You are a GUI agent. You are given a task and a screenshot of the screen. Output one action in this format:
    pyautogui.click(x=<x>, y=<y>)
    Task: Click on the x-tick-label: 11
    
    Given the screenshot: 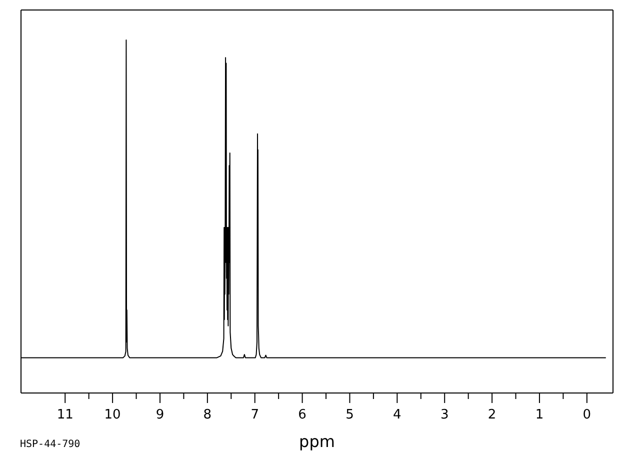 What is the action you would take?
    pyautogui.click(x=65, y=415)
    